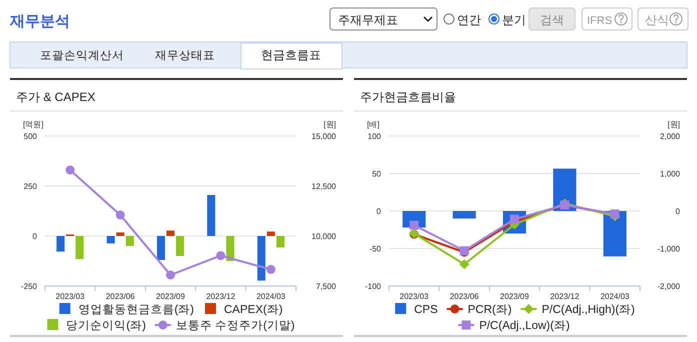 This screenshot has height=342, width=697. Describe the element at coordinates (29, 286) in the screenshot. I see `y-tick-label: -250` at that location.